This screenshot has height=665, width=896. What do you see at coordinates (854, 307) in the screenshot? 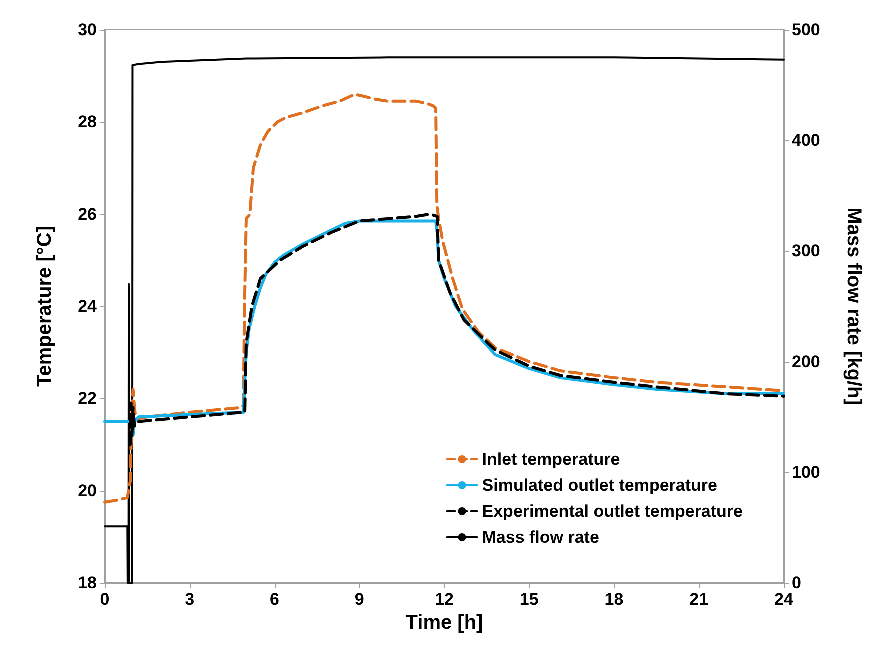
I see `y2-axis-title: Mass flow rate [kg/h]` at bounding box center [854, 307].